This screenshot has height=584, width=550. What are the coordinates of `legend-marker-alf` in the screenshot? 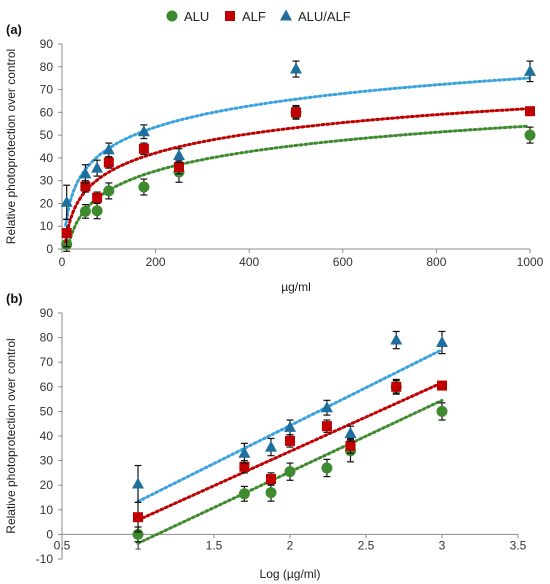 It's located at (230, 16).